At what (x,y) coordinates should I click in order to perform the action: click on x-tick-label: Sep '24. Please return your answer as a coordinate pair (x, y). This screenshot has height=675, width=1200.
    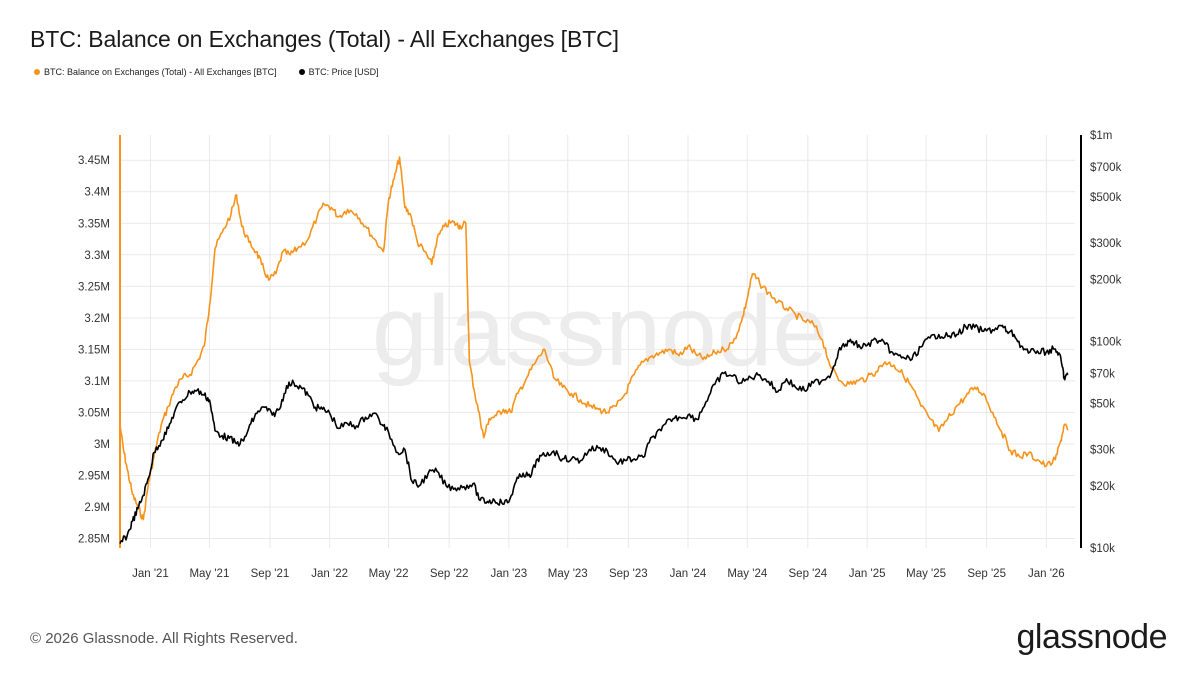
    Looking at the image, I should click on (808, 574).